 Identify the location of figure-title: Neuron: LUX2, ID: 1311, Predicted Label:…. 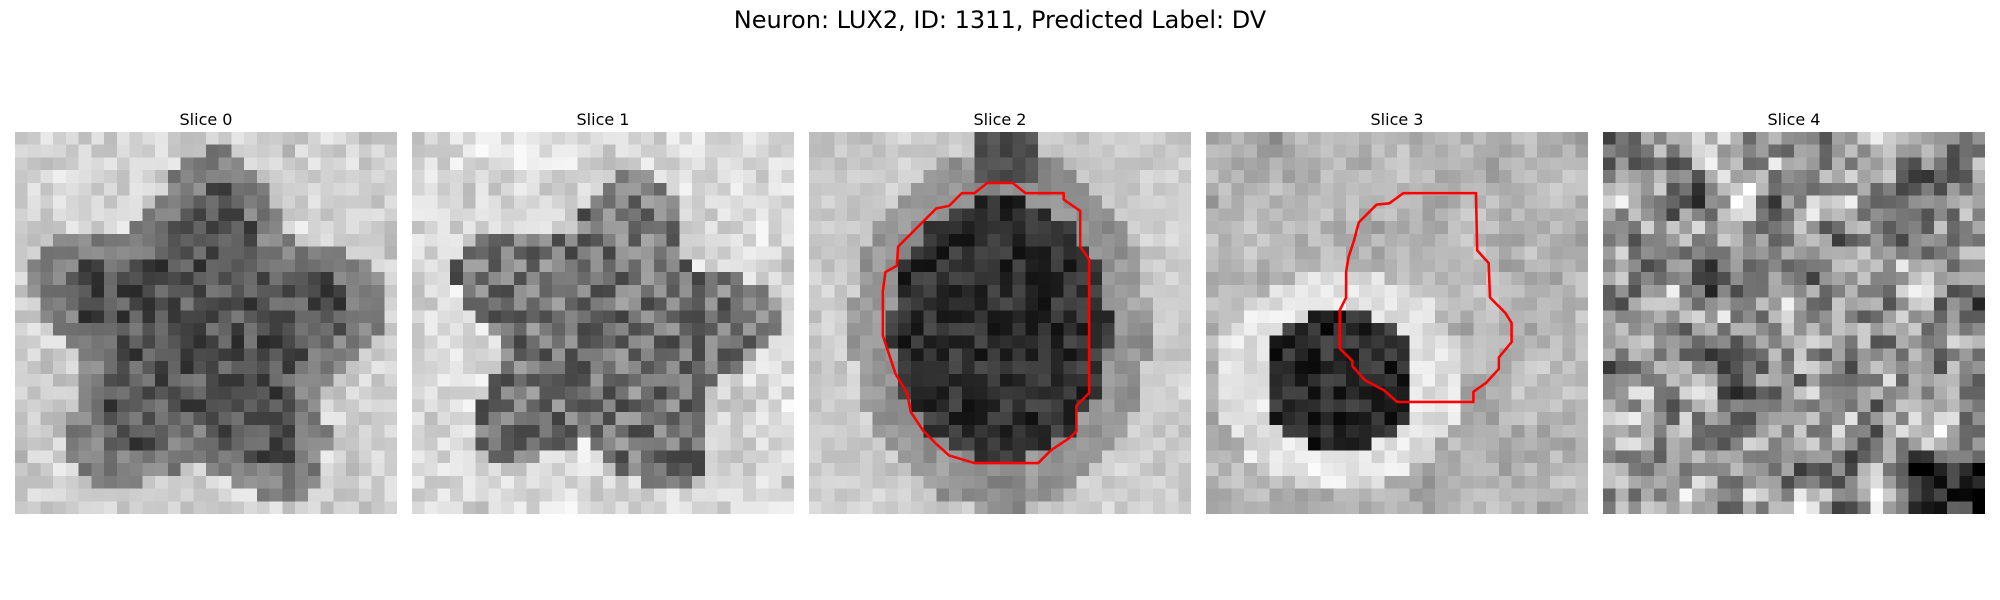
(1000, 20).